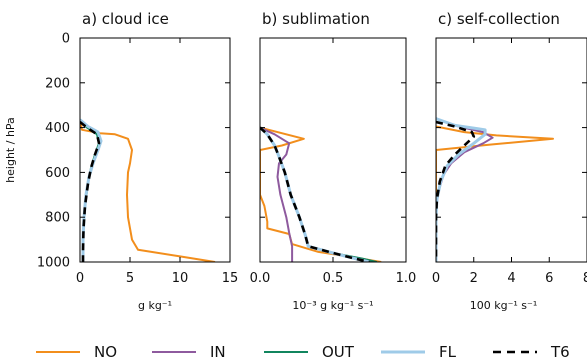 Image resolution: width=587 pixels, height=364 pixels. Describe the element at coordinates (338, 352) in the screenshot. I see `legend-label-out: OUT` at that location.